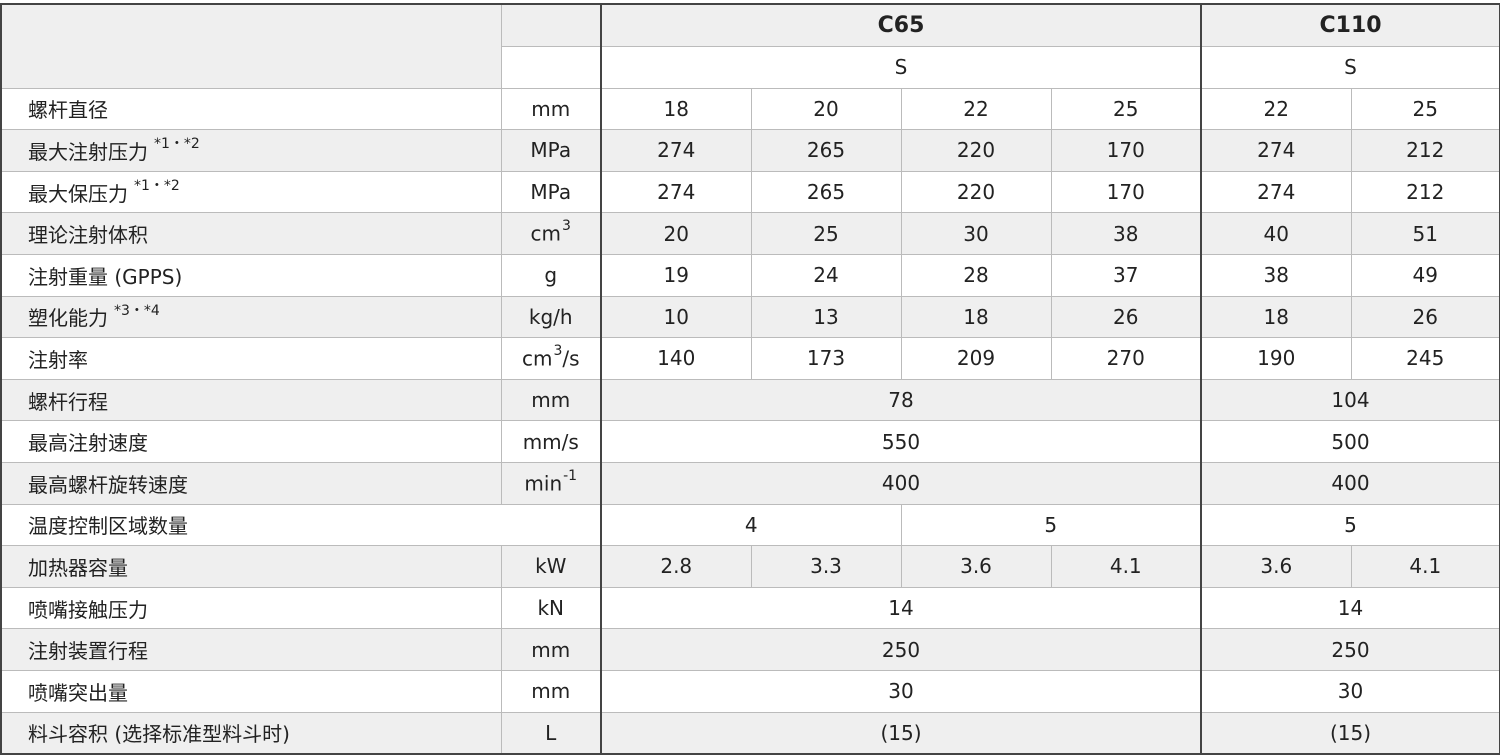  Describe the element at coordinates (68, 110) in the screenshot. I see `text: 螺杆直径` at that location.